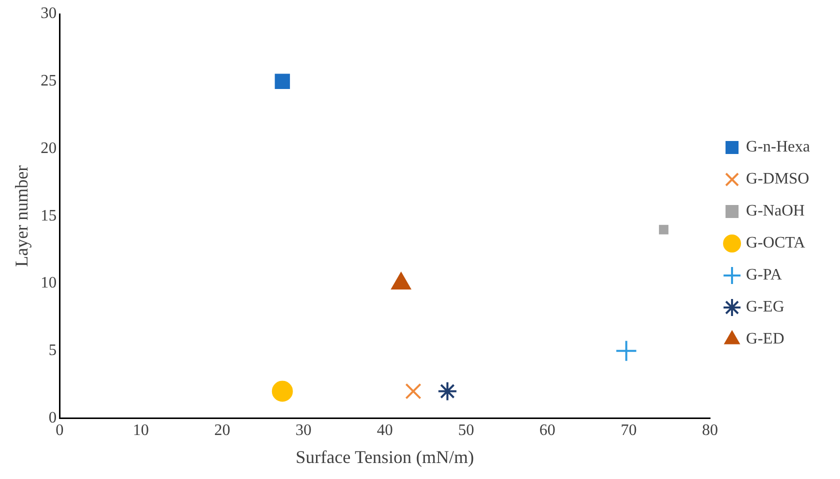 The image size is (840, 479). I want to click on x-tick-label: 70, so click(628, 431).